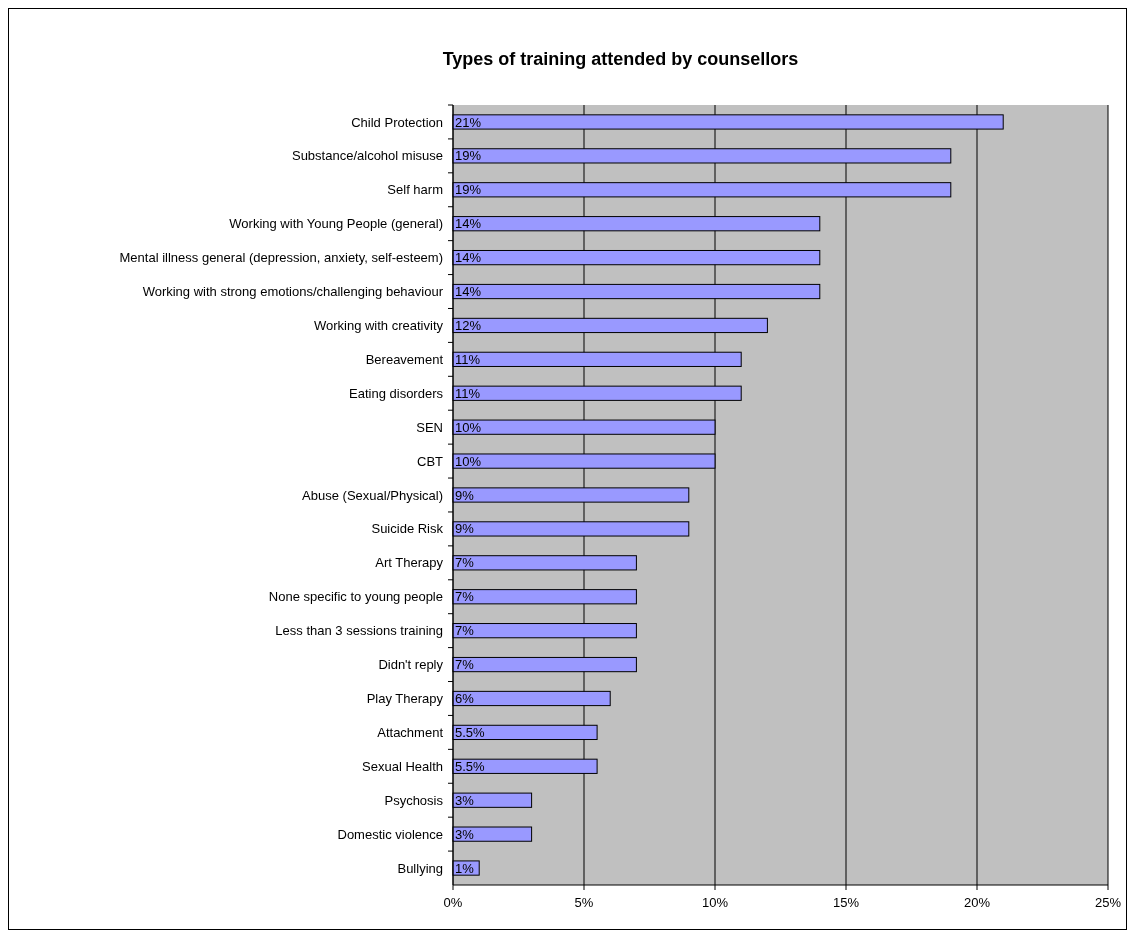 This screenshot has height=938, width=1135. What do you see at coordinates (407, 529) in the screenshot?
I see `y-tick-label: Suicide Risk` at bounding box center [407, 529].